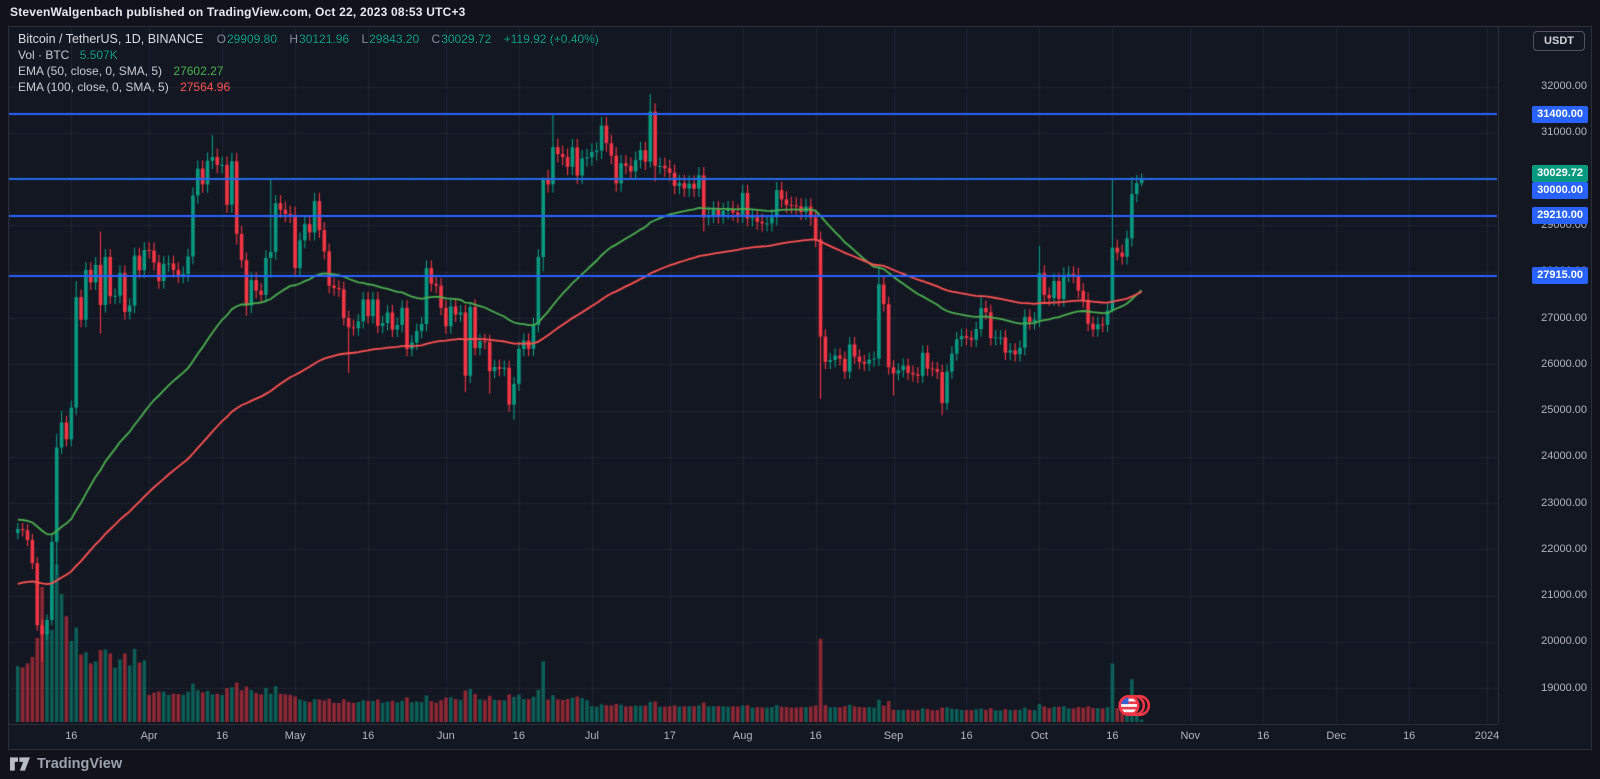  I want to click on time-tick-label: Oct, so click(1039, 736).